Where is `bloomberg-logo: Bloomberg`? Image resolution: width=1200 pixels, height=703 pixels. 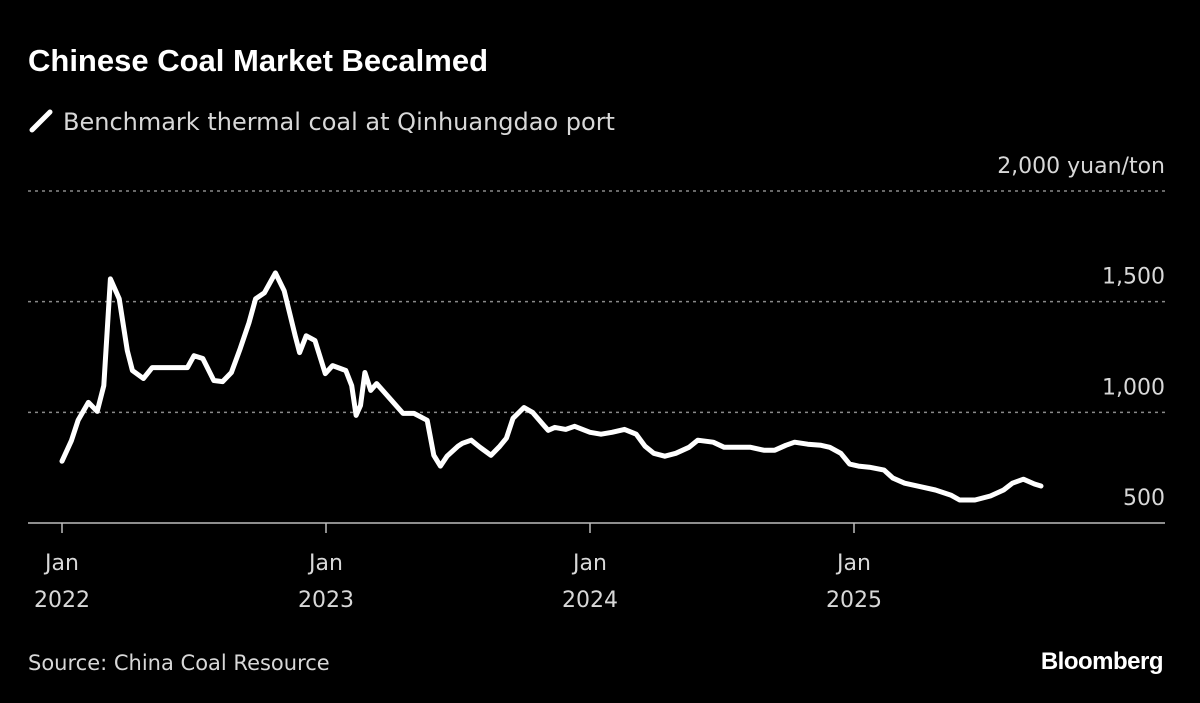
bloomberg-logo: Bloomberg is located at coordinates (1102, 661).